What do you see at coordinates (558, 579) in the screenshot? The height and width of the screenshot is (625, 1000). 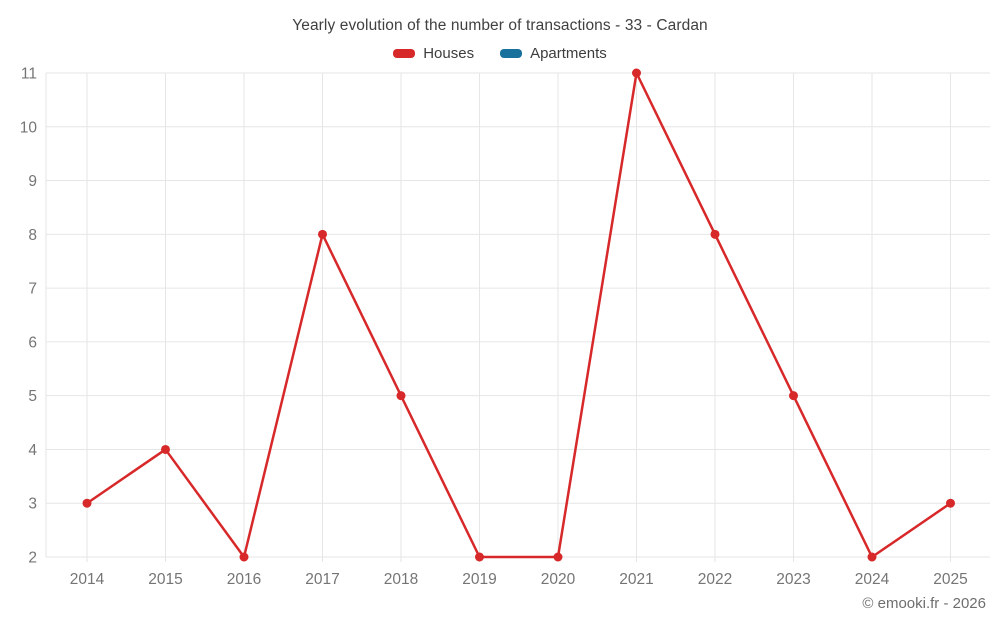 I see `svg-text: 2020` at bounding box center [558, 579].